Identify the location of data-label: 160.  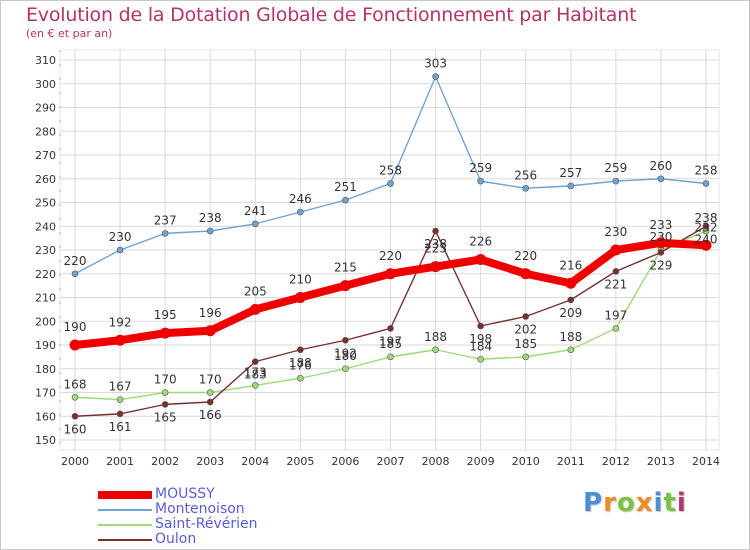
(75, 429).